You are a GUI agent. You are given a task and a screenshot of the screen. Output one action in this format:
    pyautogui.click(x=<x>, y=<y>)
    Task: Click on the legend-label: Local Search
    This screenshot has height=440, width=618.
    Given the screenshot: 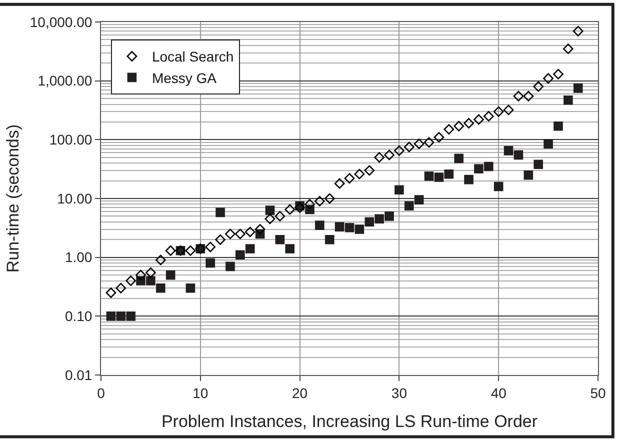 What is the action you would take?
    pyautogui.click(x=193, y=56)
    